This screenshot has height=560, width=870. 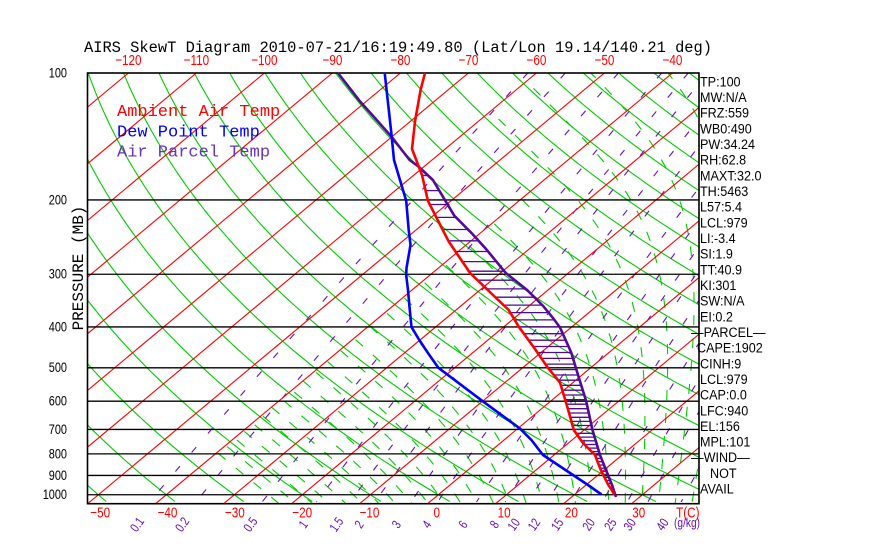 What do you see at coordinates (58, 200) in the screenshot?
I see `svg-text: 200` at bounding box center [58, 200].